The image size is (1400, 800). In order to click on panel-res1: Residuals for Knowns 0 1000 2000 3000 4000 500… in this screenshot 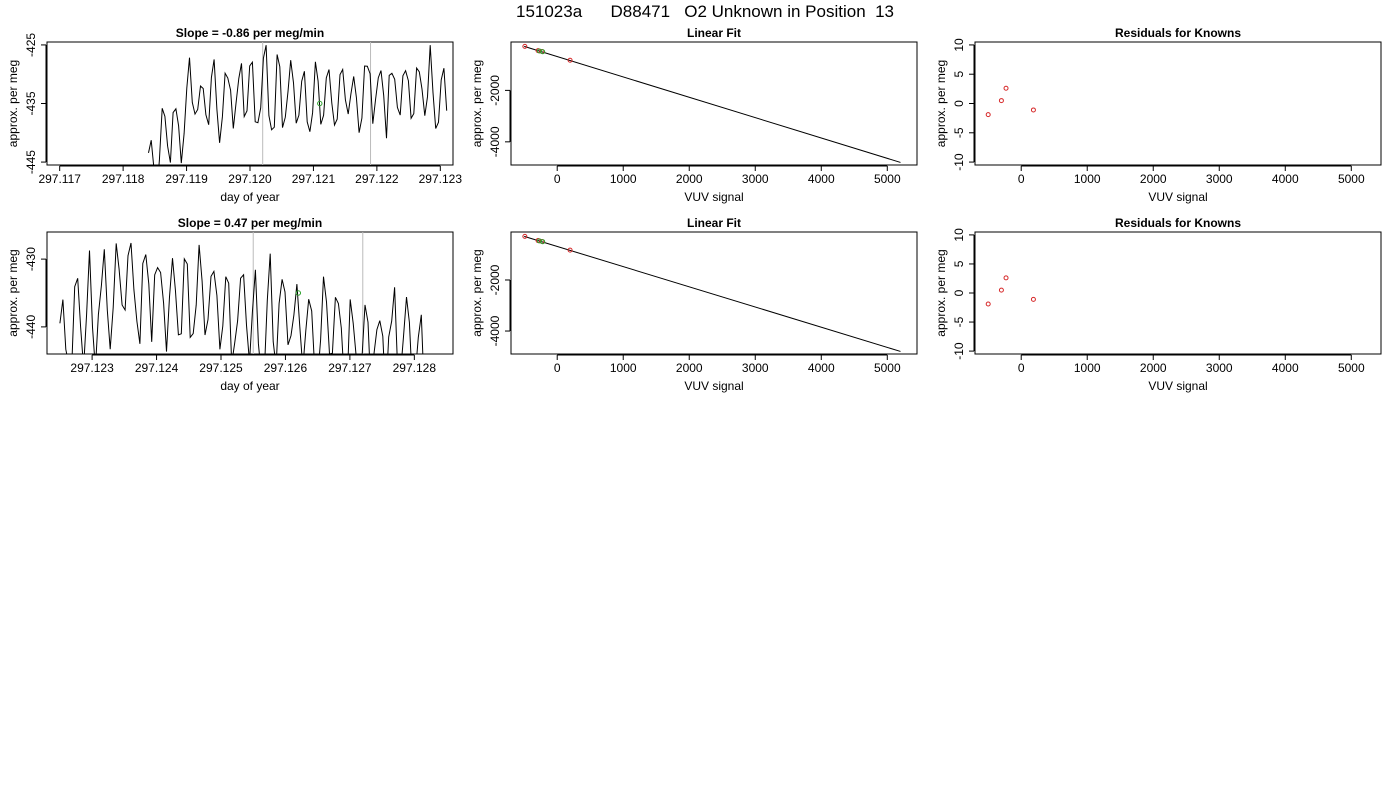, I will do `click(1158, 115)`.